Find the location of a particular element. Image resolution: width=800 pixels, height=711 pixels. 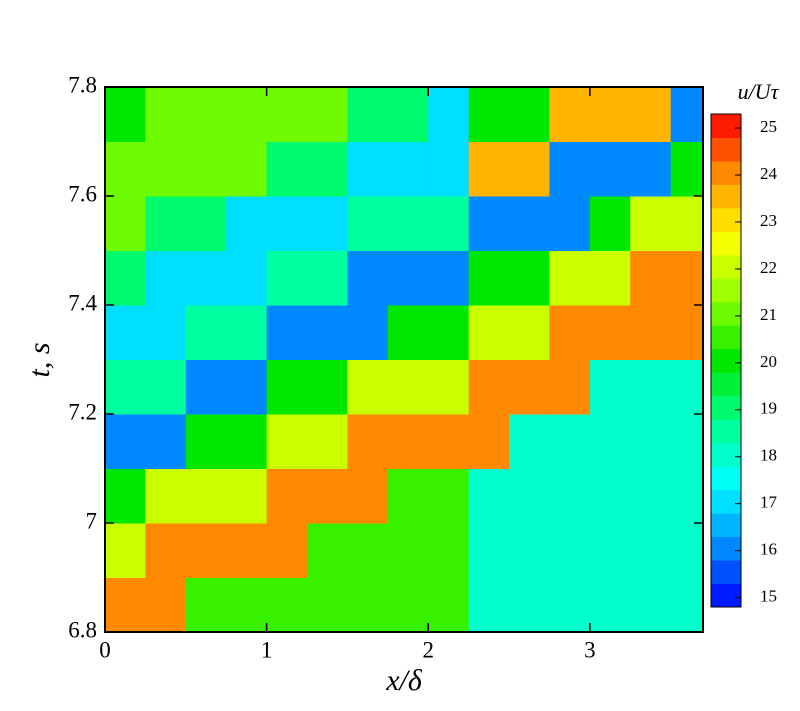

y-tick-label: 7.2 is located at coordinates (82, 411).